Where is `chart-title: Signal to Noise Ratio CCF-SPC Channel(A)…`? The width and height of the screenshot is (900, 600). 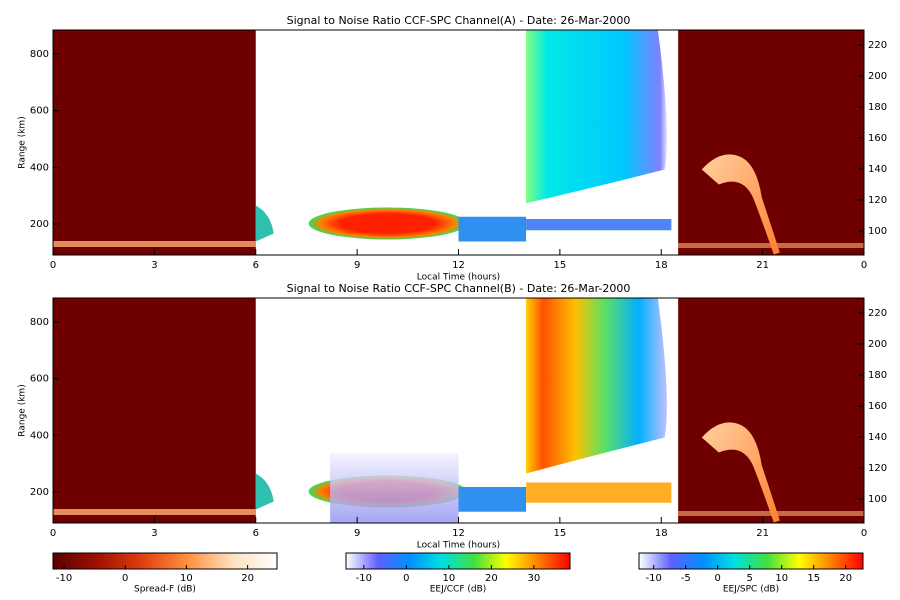 chart-title: Signal to Noise Ratio CCF-SPC Channel(A)… is located at coordinates (459, 20).